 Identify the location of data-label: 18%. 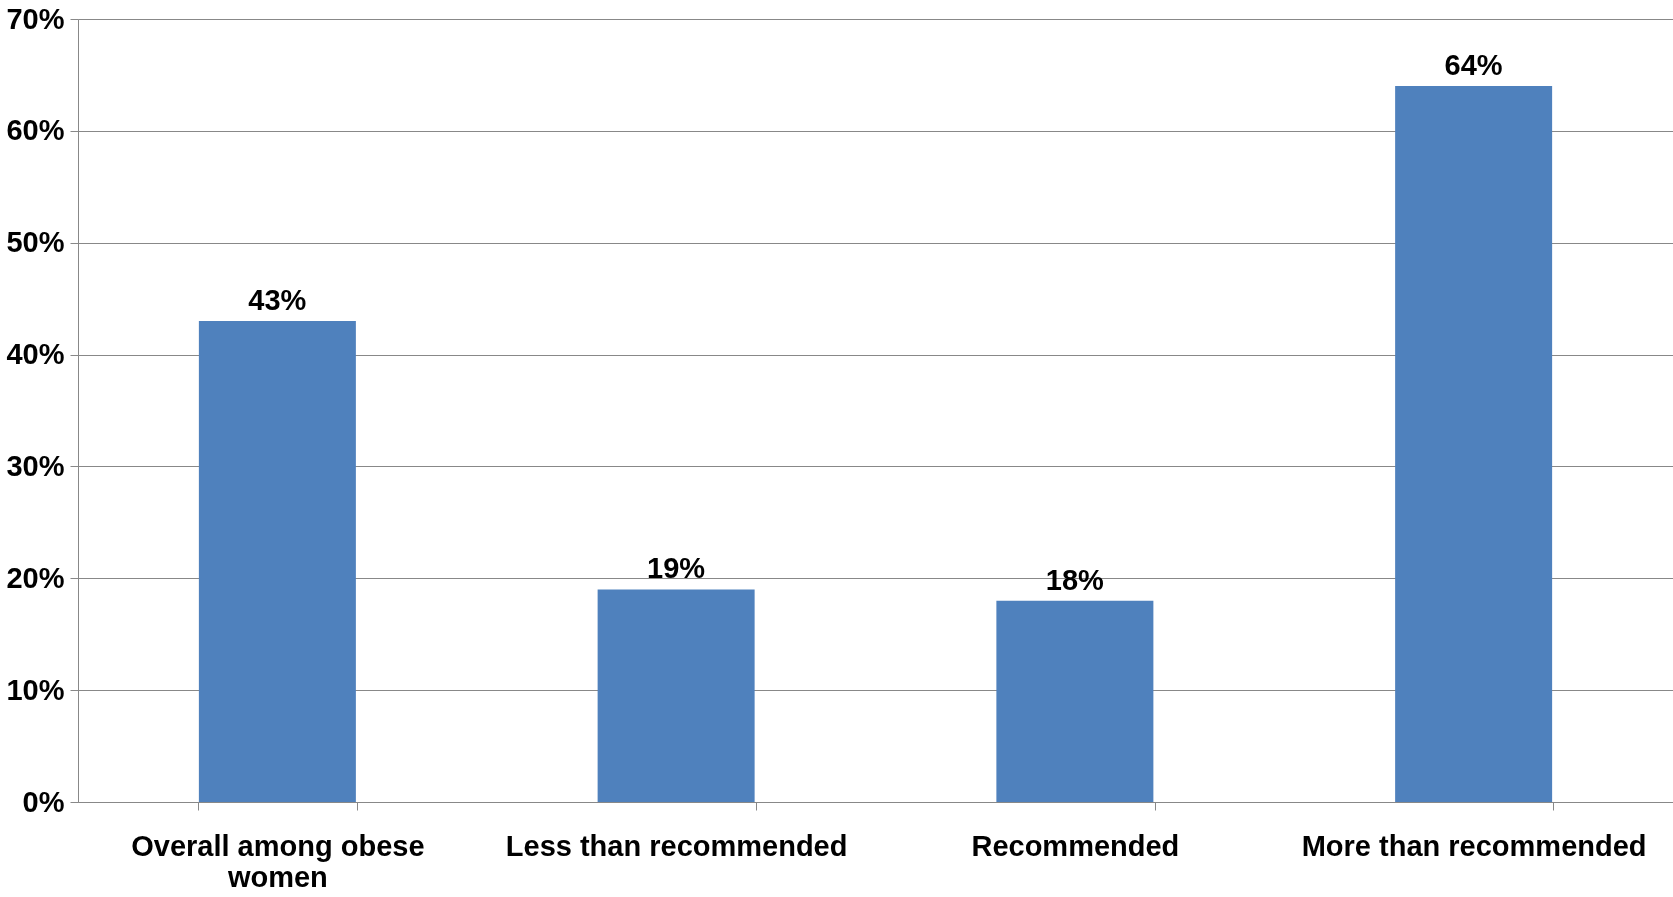
(1075, 579).